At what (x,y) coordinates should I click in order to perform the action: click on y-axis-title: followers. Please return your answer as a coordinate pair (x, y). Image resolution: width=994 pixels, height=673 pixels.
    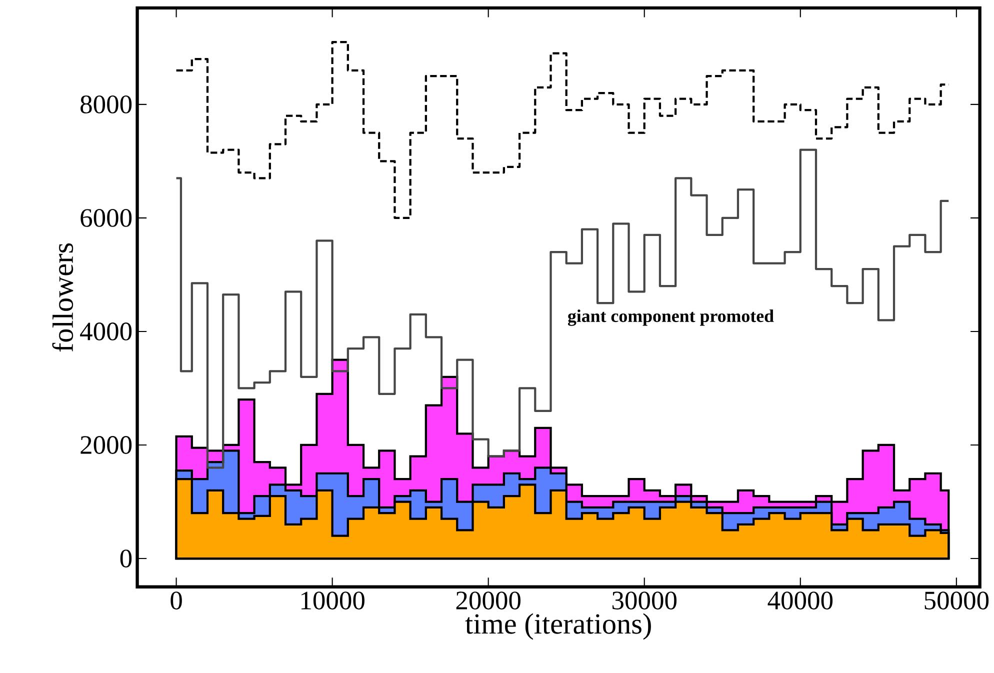
    Looking at the image, I should click on (63, 297).